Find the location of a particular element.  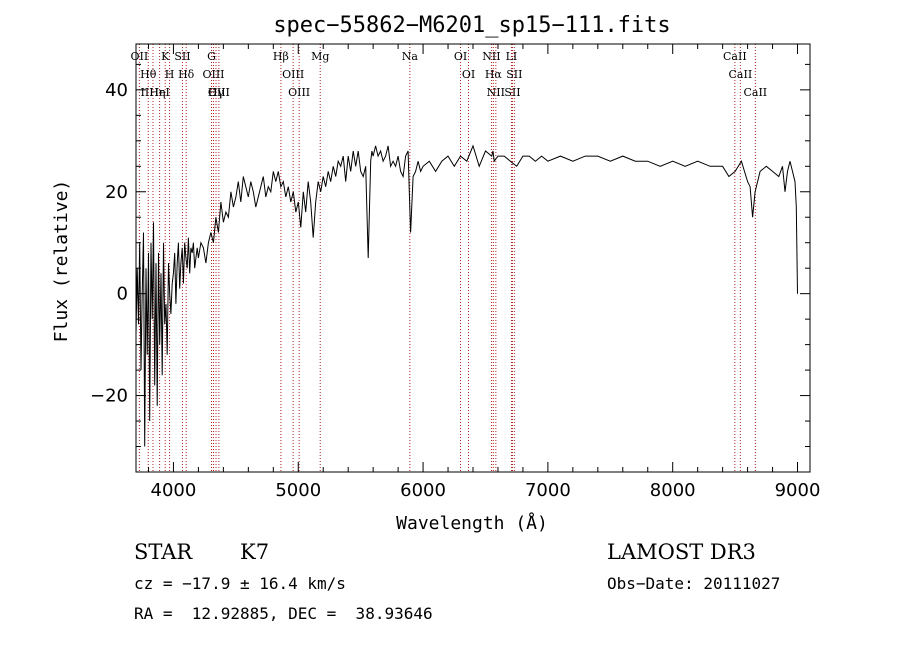

line-marker-label-14: OⅠⅠⅠ is located at coordinates (299, 92).